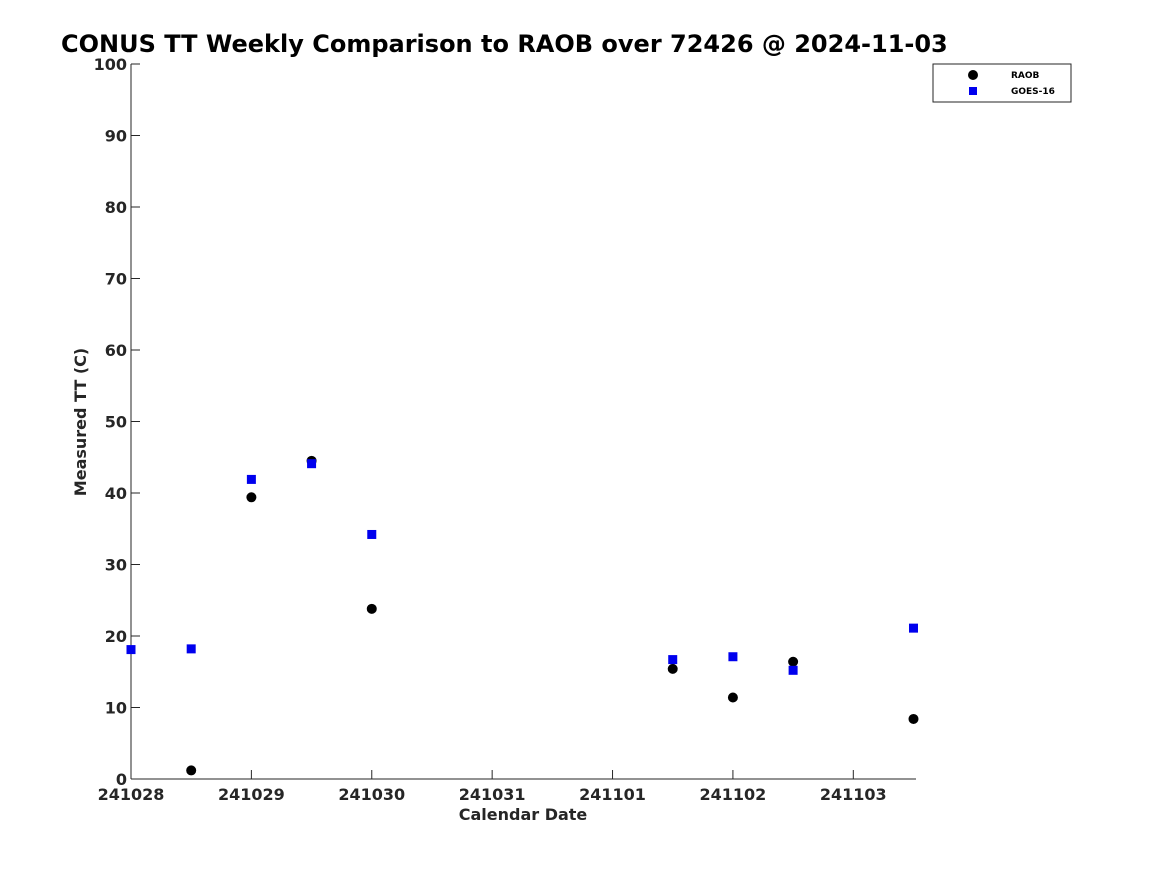 The image size is (1167, 875). What do you see at coordinates (612, 794) in the screenshot?
I see `x-tick-label: 241101` at bounding box center [612, 794].